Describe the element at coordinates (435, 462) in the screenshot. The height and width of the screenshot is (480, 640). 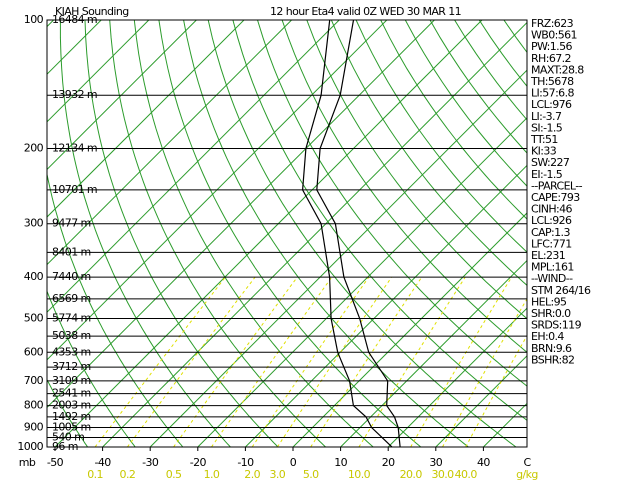
I see `x-tick-label: 30` at that location.